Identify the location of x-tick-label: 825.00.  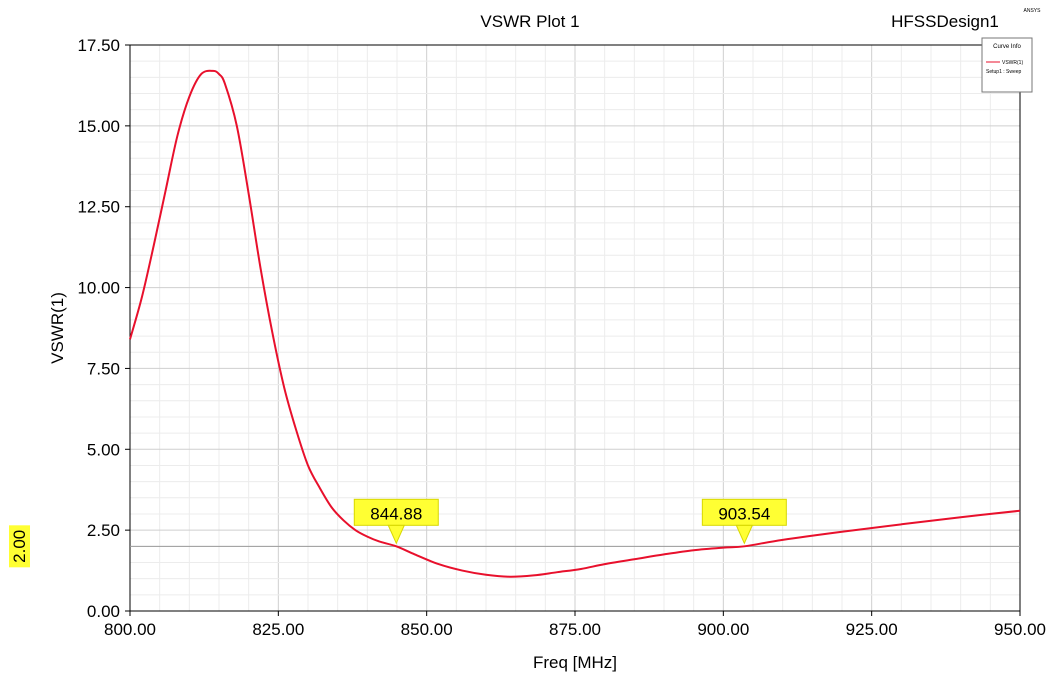
(278, 629).